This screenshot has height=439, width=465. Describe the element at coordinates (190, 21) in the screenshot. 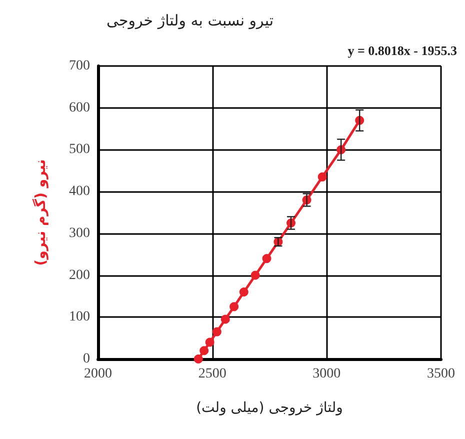

I see `chart-title: تیرو نسبت به ولتاژ خروجی` at that location.